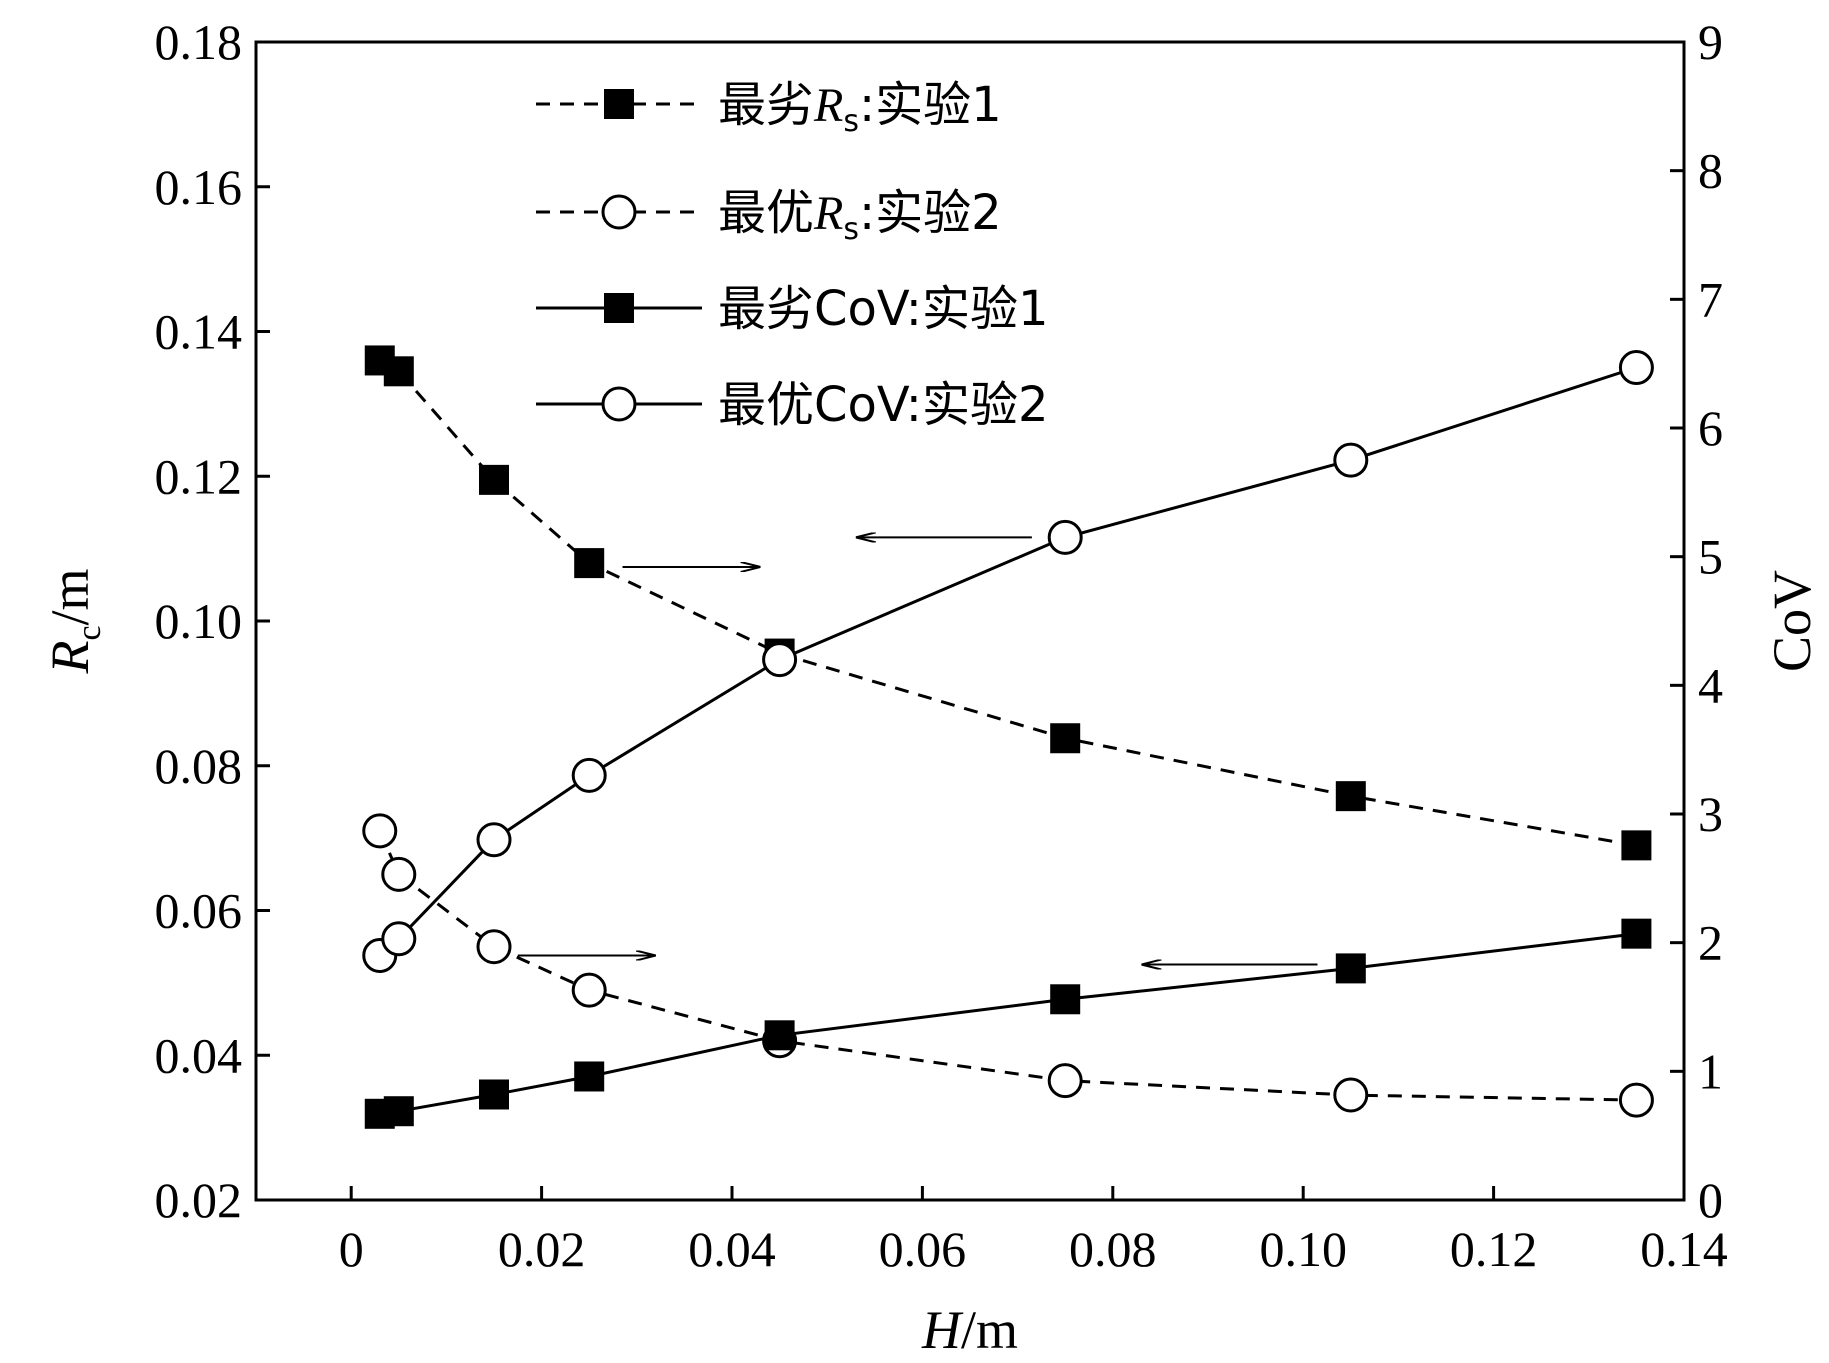  What do you see at coordinates (199, 911) in the screenshot?
I see `y-left-tick-label: 0.06` at bounding box center [199, 911].